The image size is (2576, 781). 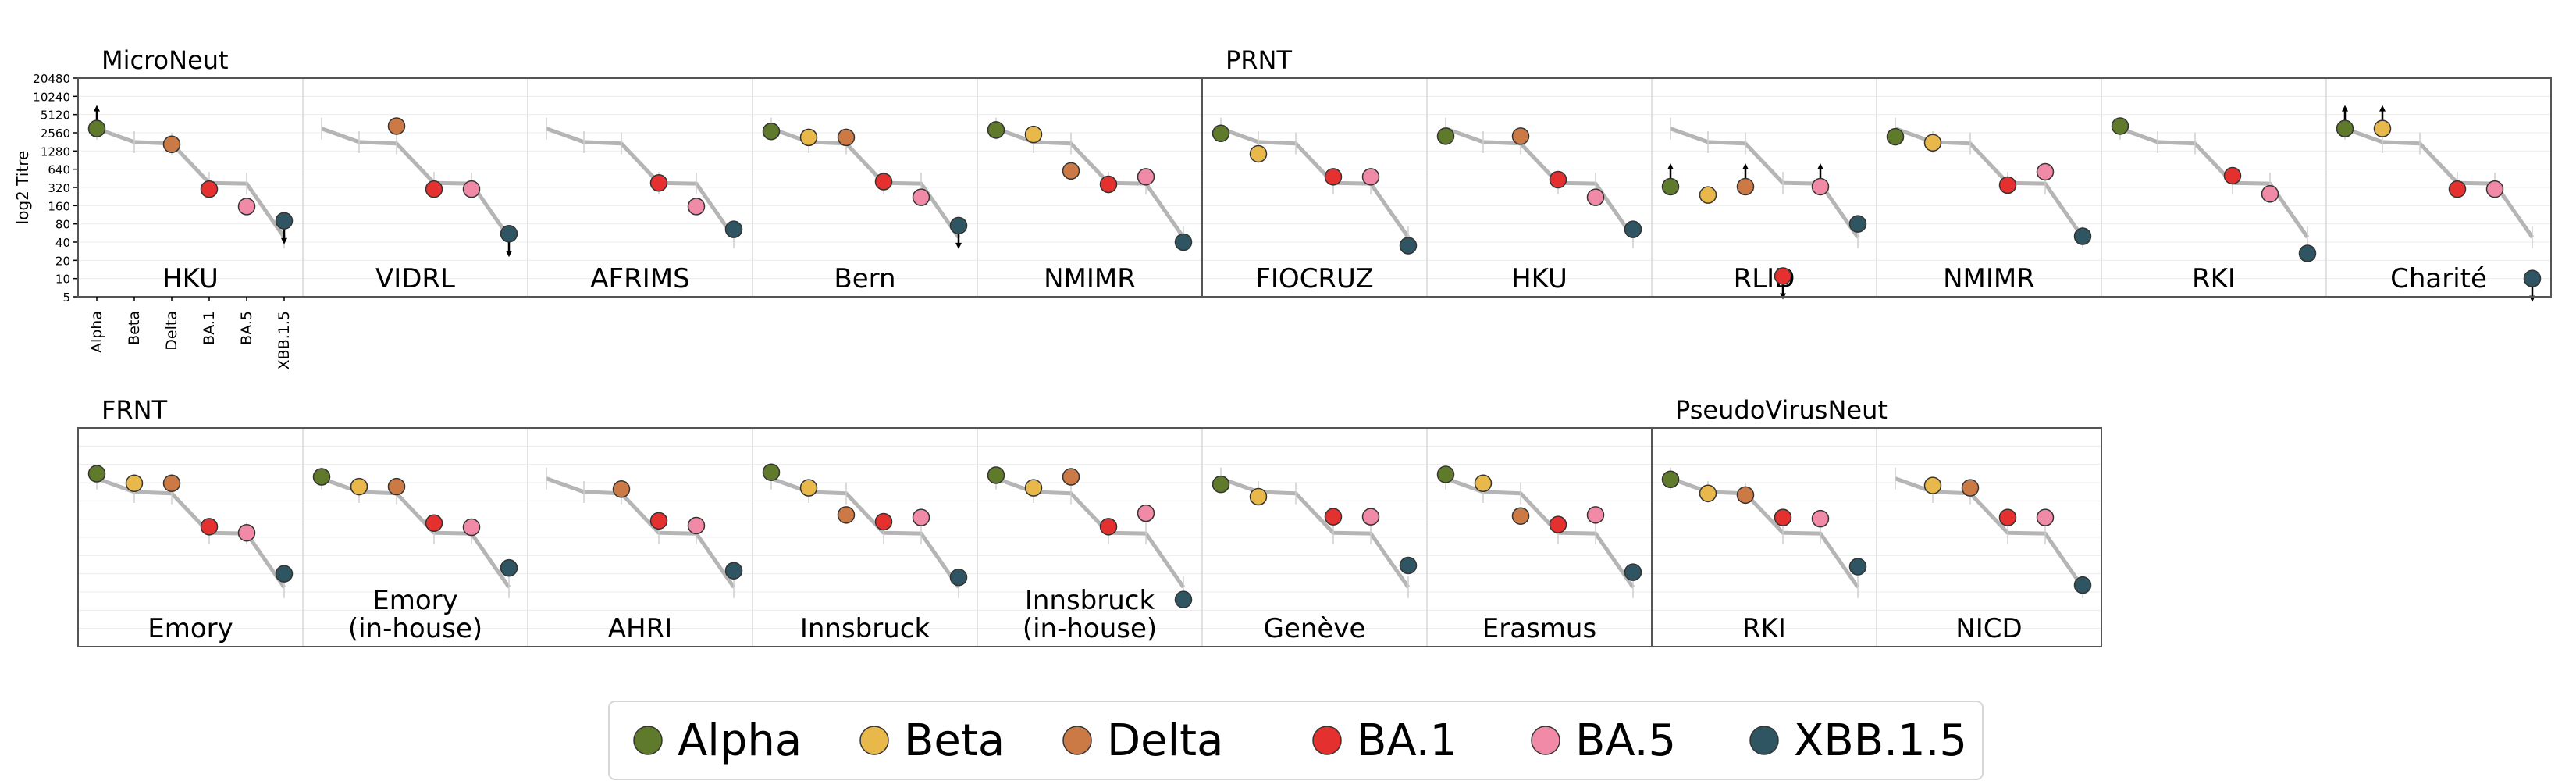 What do you see at coordinates (1296, 740) in the screenshot?
I see `legend-box` at bounding box center [1296, 740].